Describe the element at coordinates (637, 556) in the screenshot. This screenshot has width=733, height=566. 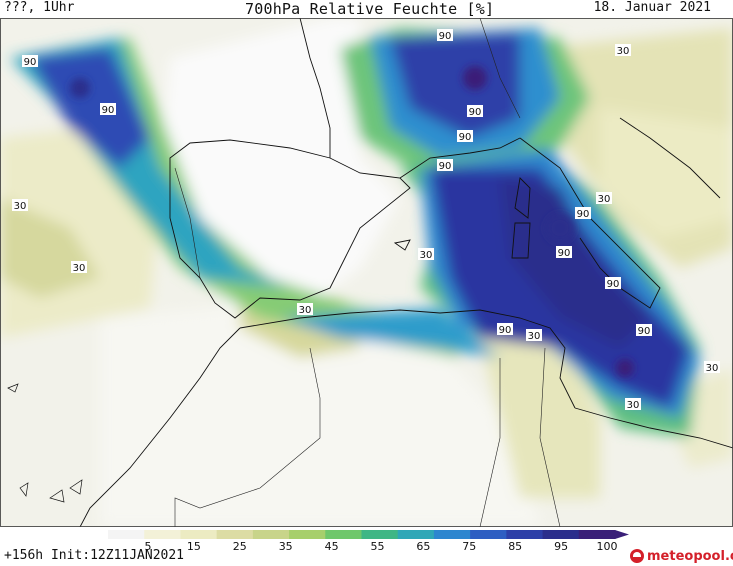
I see `logo-icon` at that location.